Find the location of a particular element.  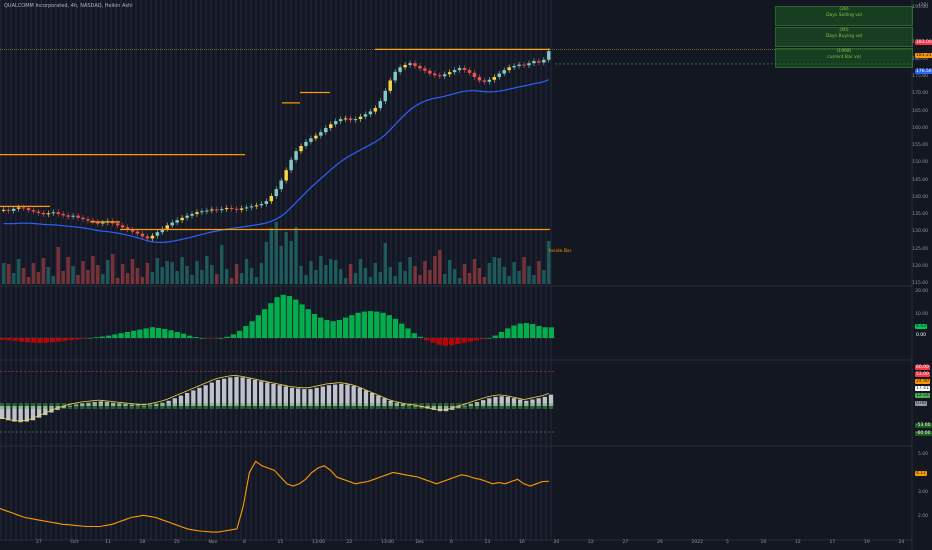

time-tick-label: 2022 is located at coordinates (697, 542).